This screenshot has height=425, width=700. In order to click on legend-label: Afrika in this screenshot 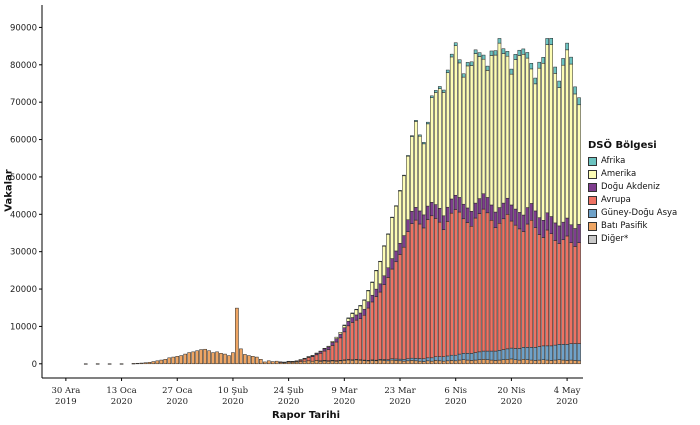, I will do `click(613, 161)`.